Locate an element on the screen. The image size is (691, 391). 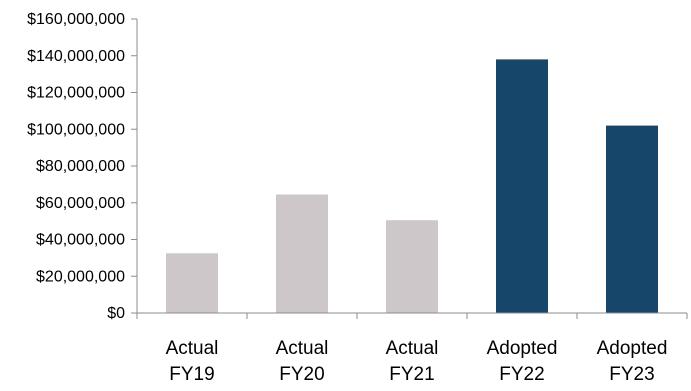
y-tick-label: $0 is located at coordinates (116, 313).